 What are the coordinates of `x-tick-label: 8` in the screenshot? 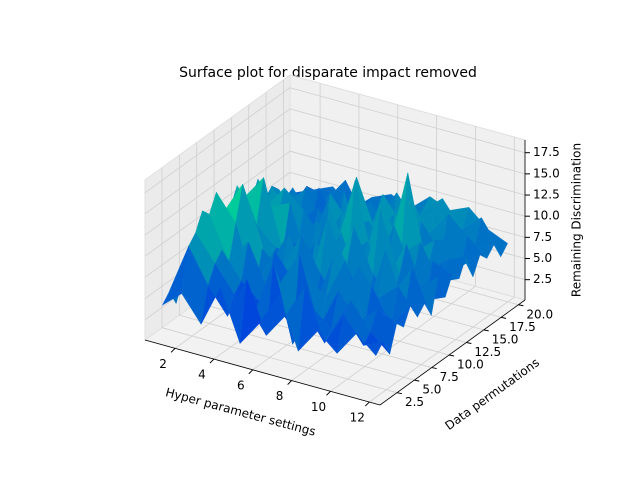 It's located at (280, 396).